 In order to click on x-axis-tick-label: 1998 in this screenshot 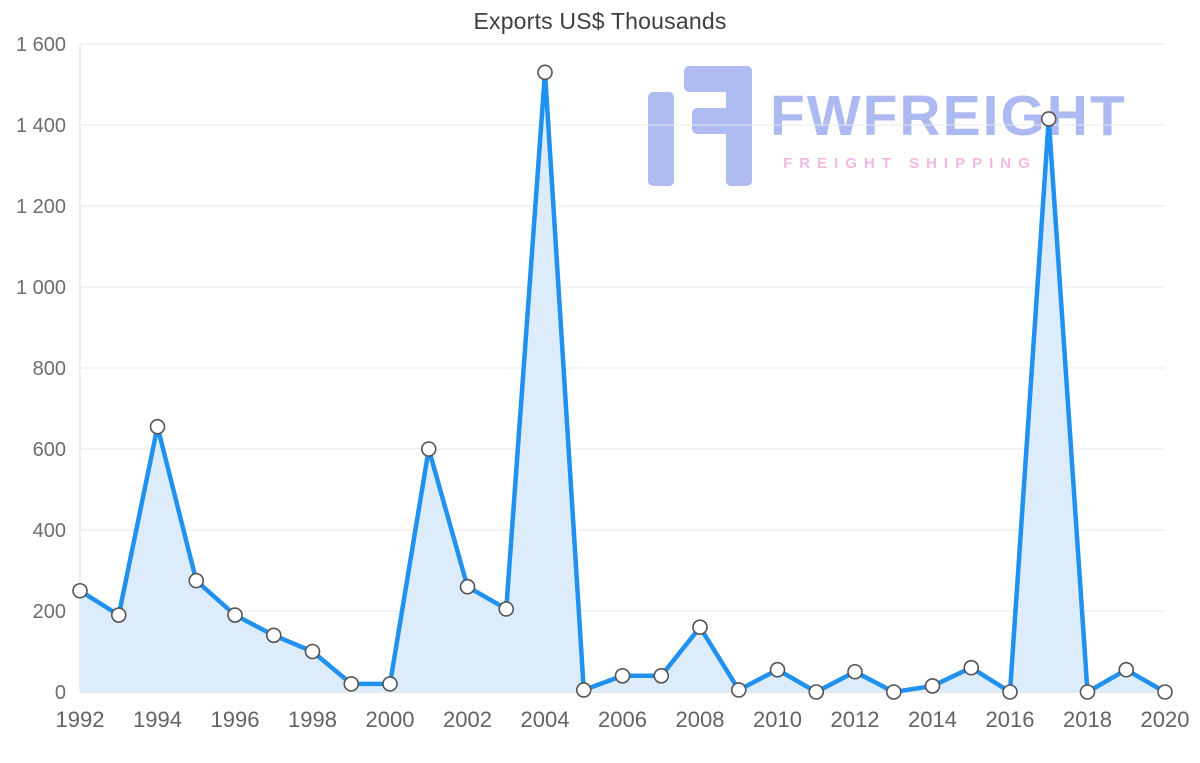, I will do `click(312, 719)`.